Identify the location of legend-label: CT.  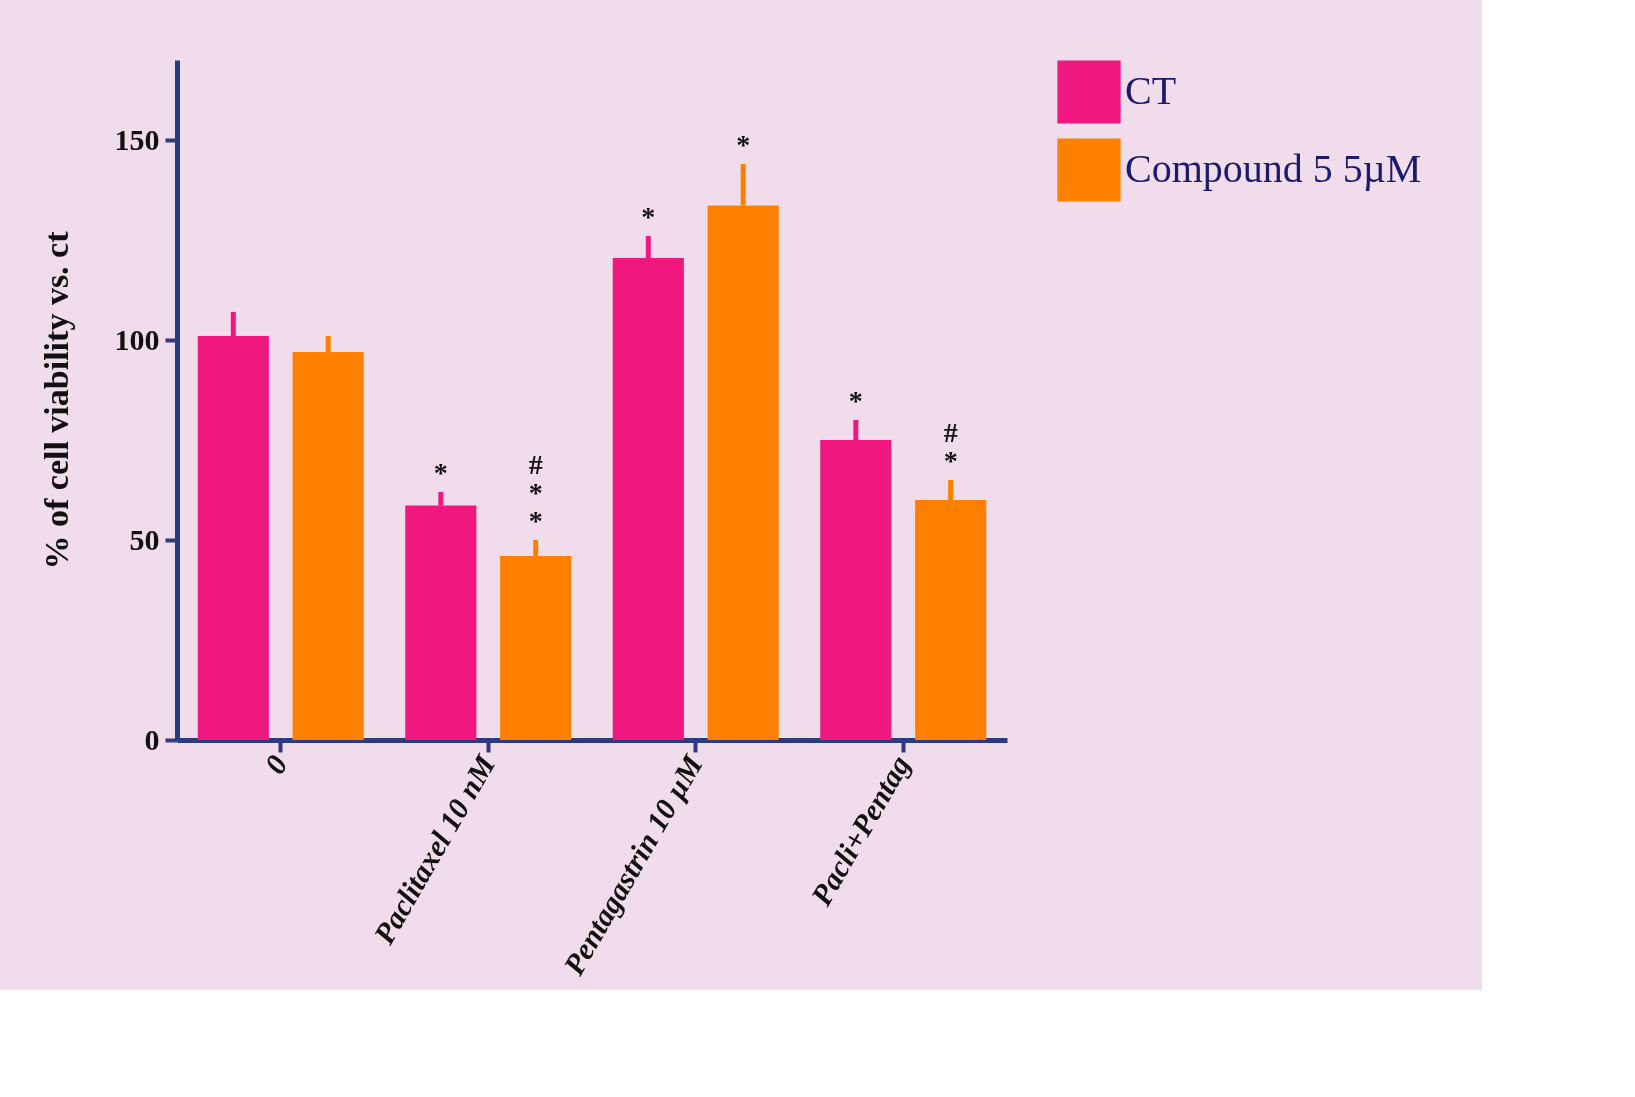
(1151, 90).